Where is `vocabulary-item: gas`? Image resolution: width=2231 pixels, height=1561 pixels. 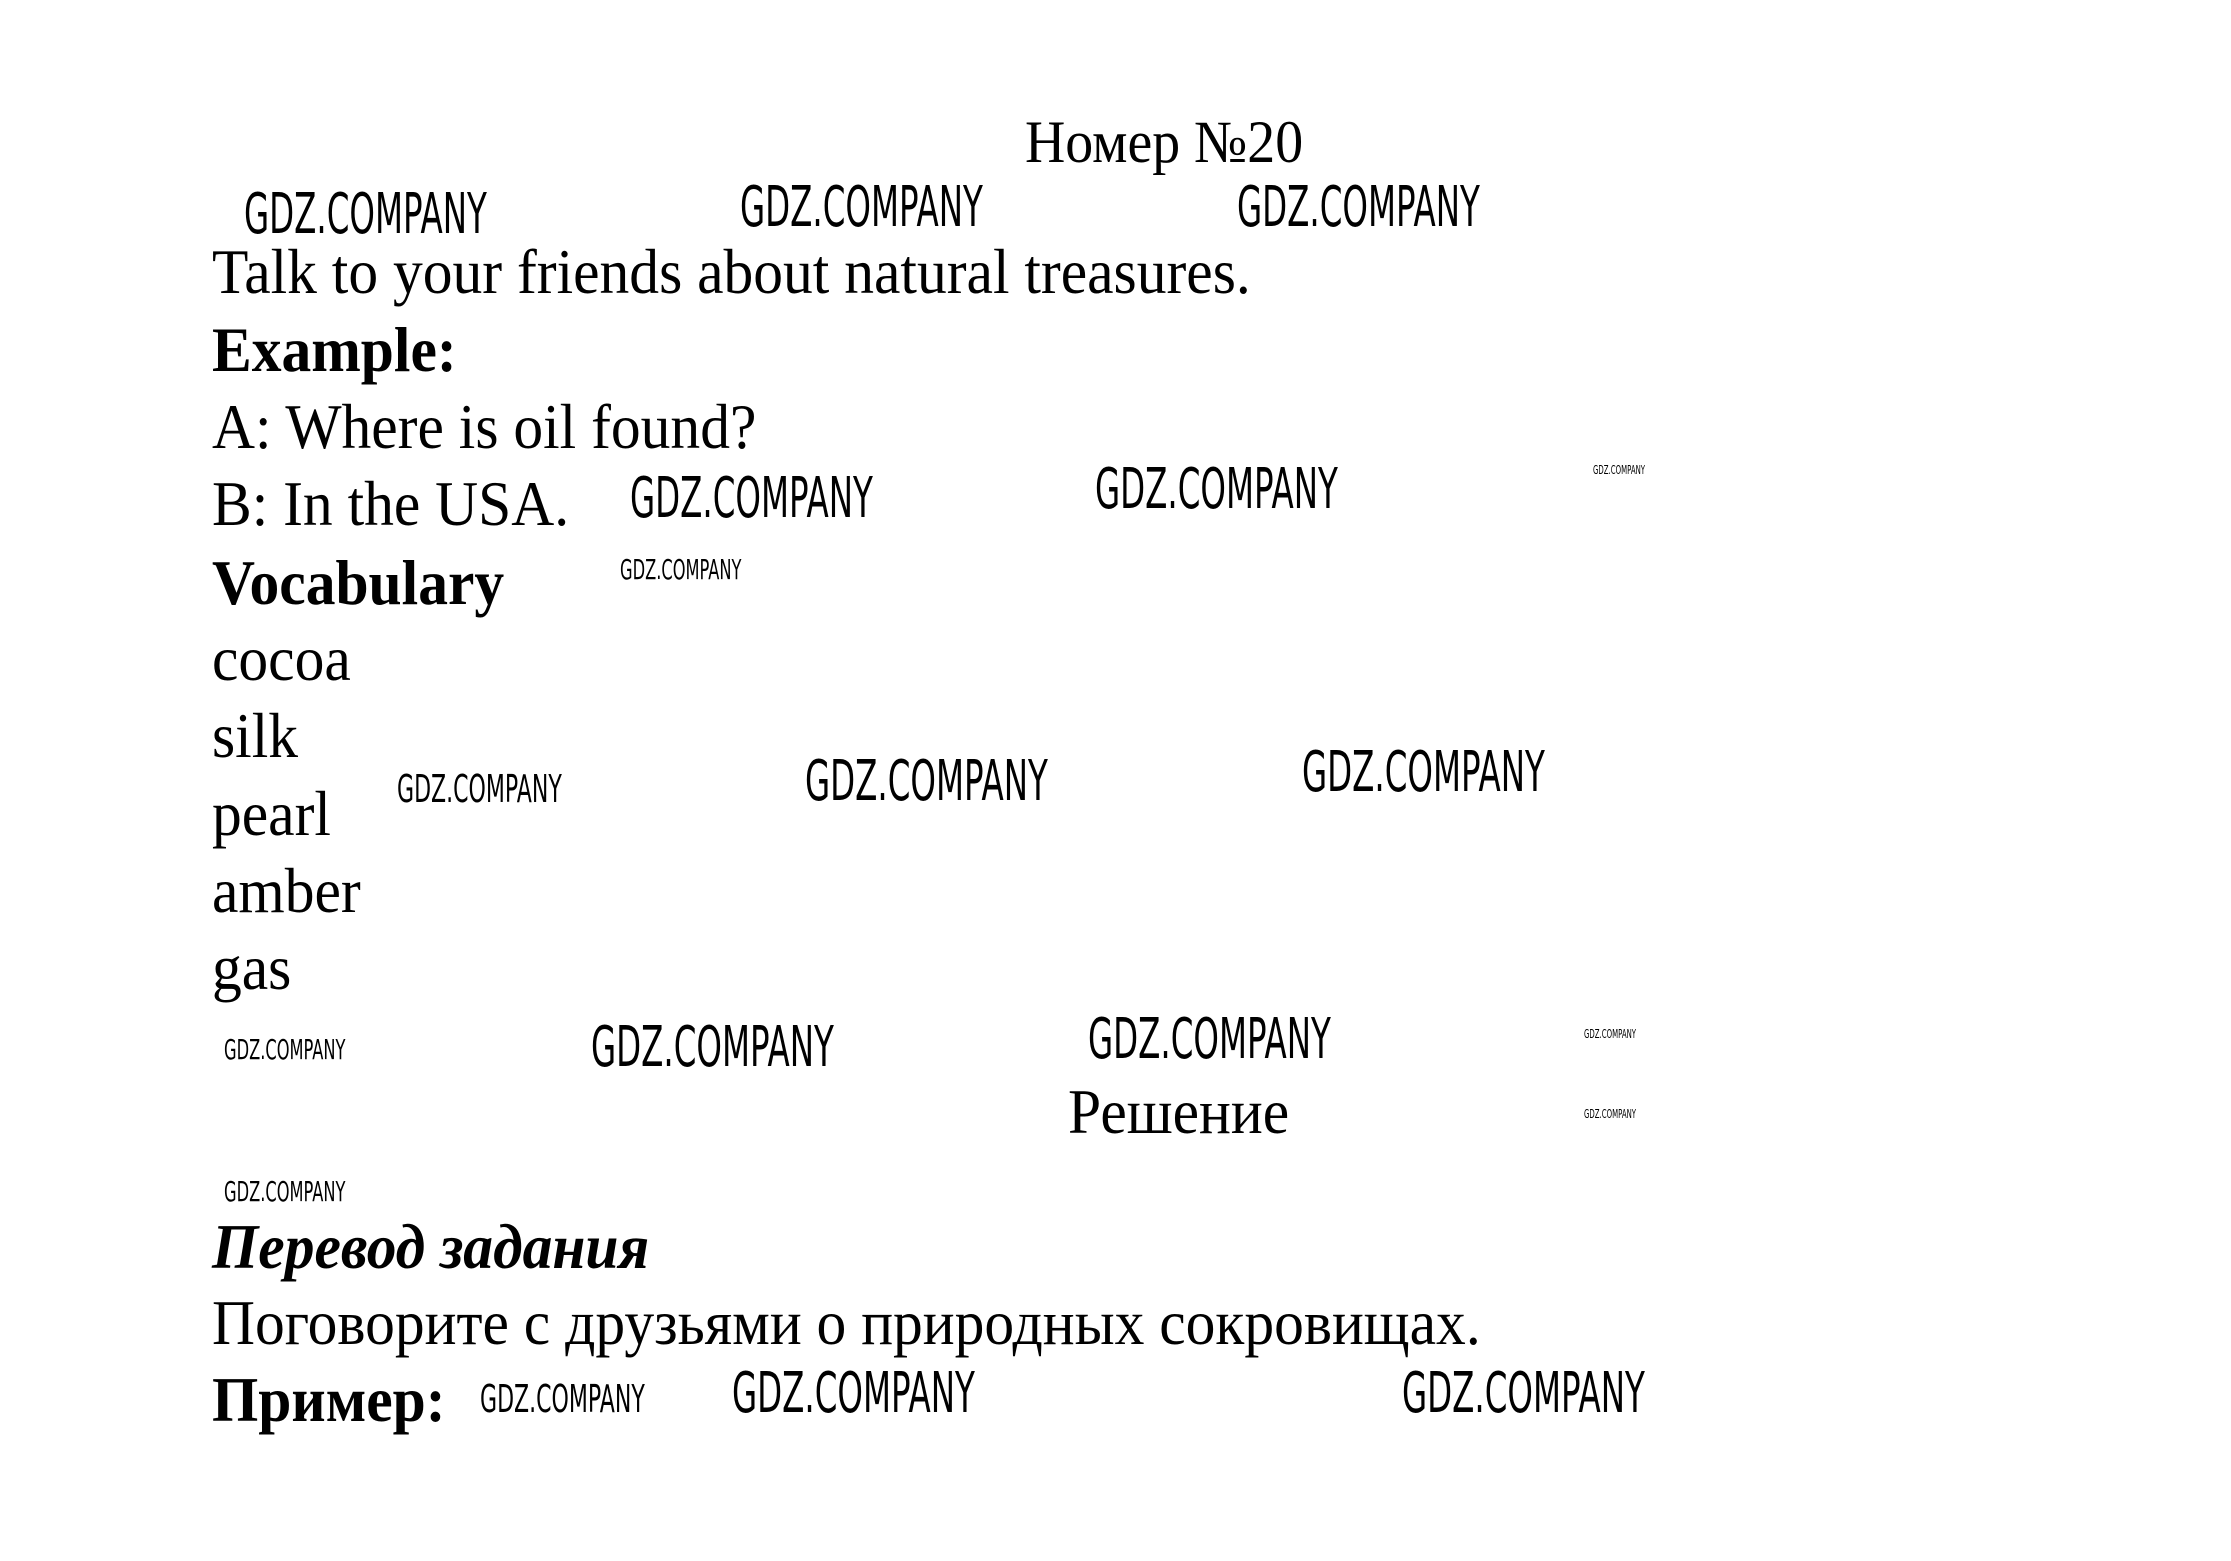
vocabulary-item: gas is located at coordinates (252, 967).